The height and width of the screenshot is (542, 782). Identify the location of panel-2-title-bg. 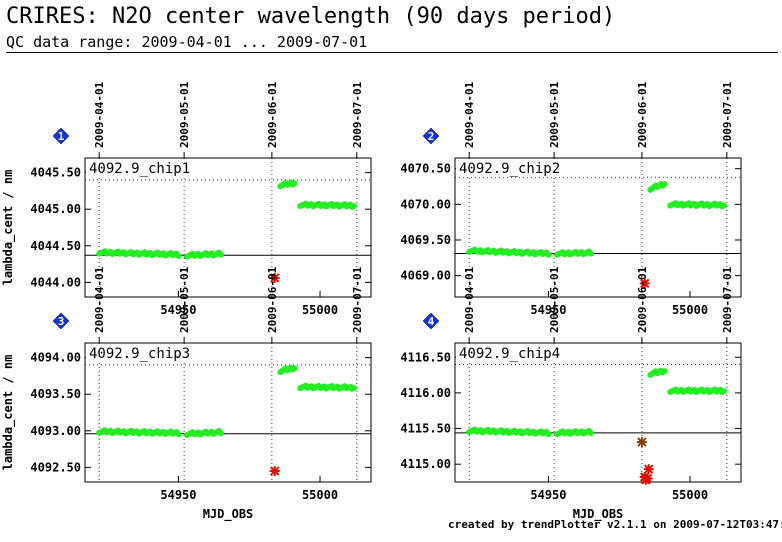
(528, 168).